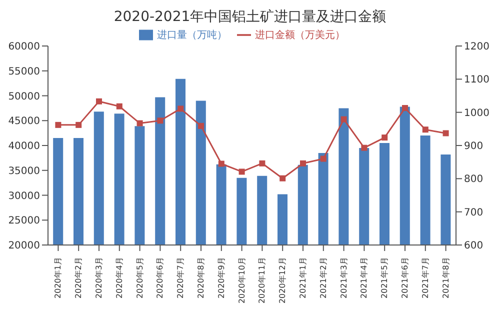  Describe the element at coordinates (201, 277) in the screenshot. I see `x-tick-label: 2020年8月` at that location.